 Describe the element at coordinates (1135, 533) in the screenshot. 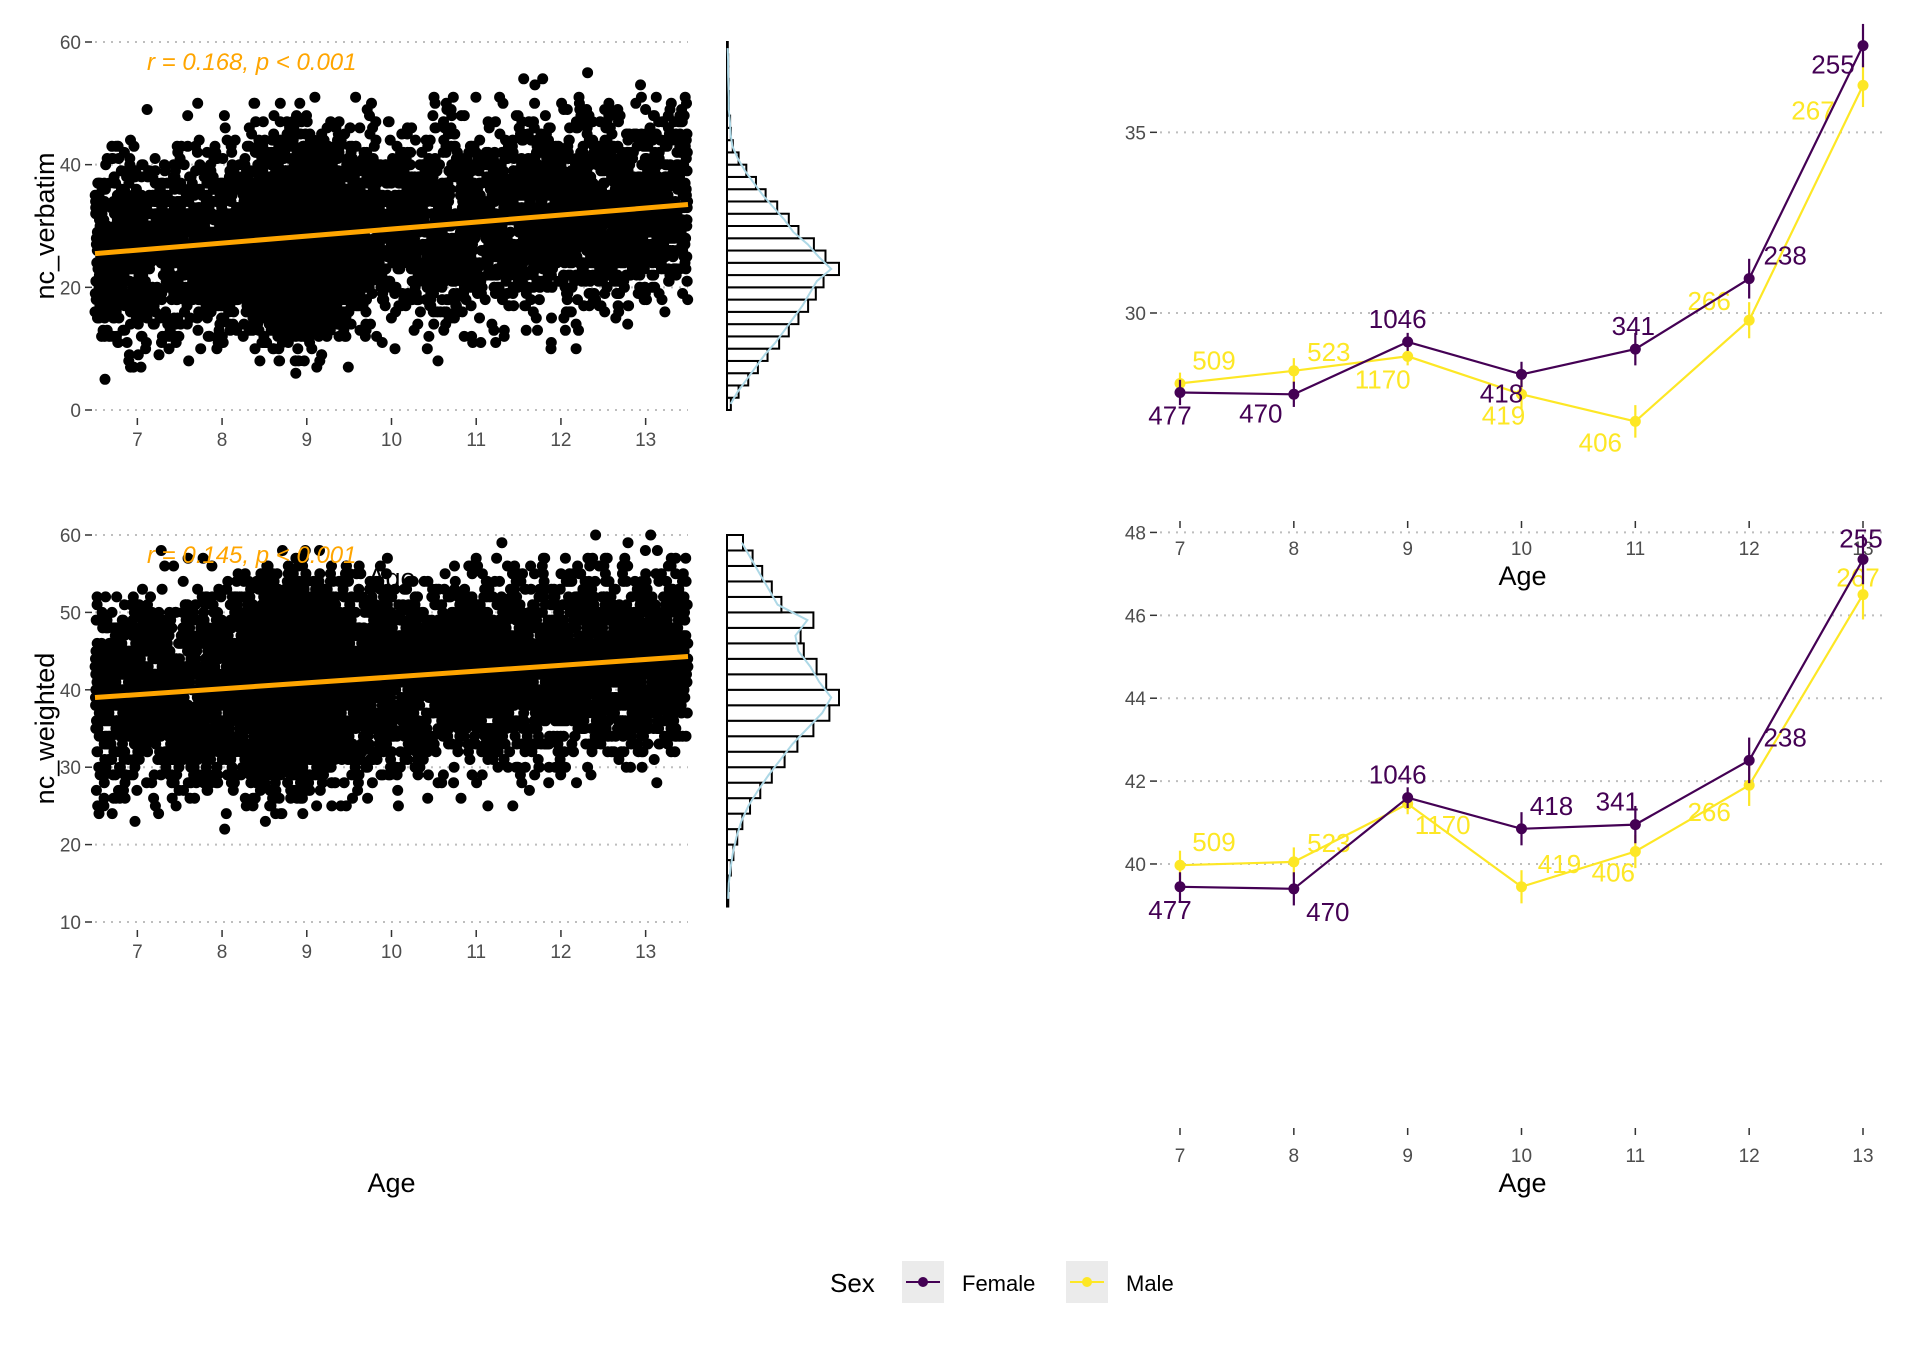

I see `y-tick-label: 48` at that location.